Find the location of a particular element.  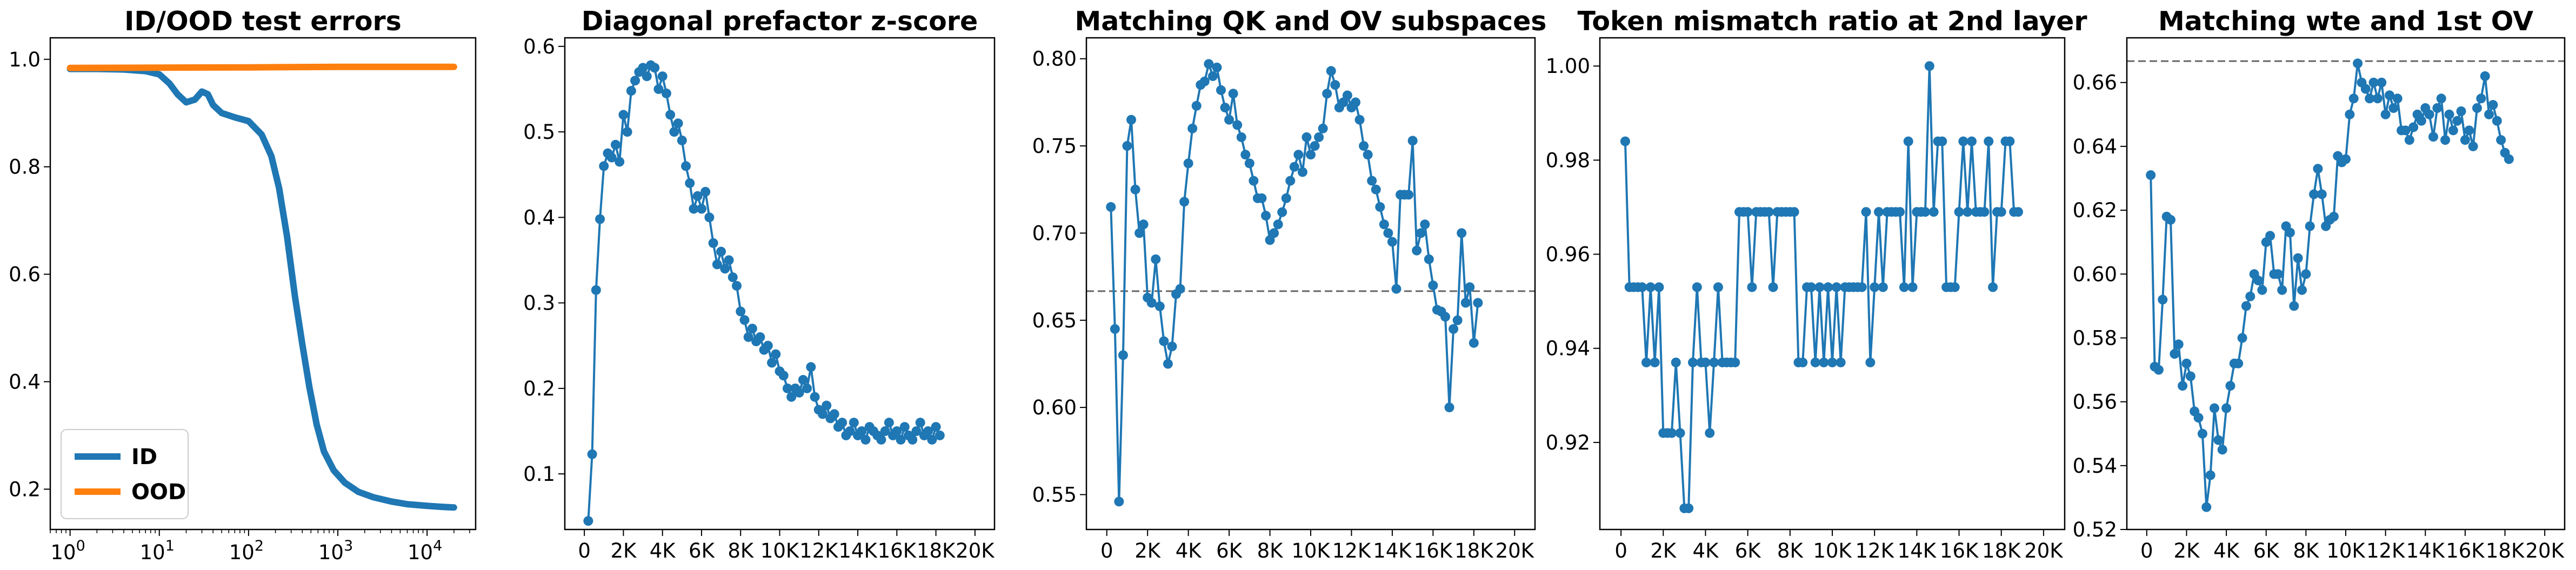

y-tick-label: 0.64 is located at coordinates (2095, 146).